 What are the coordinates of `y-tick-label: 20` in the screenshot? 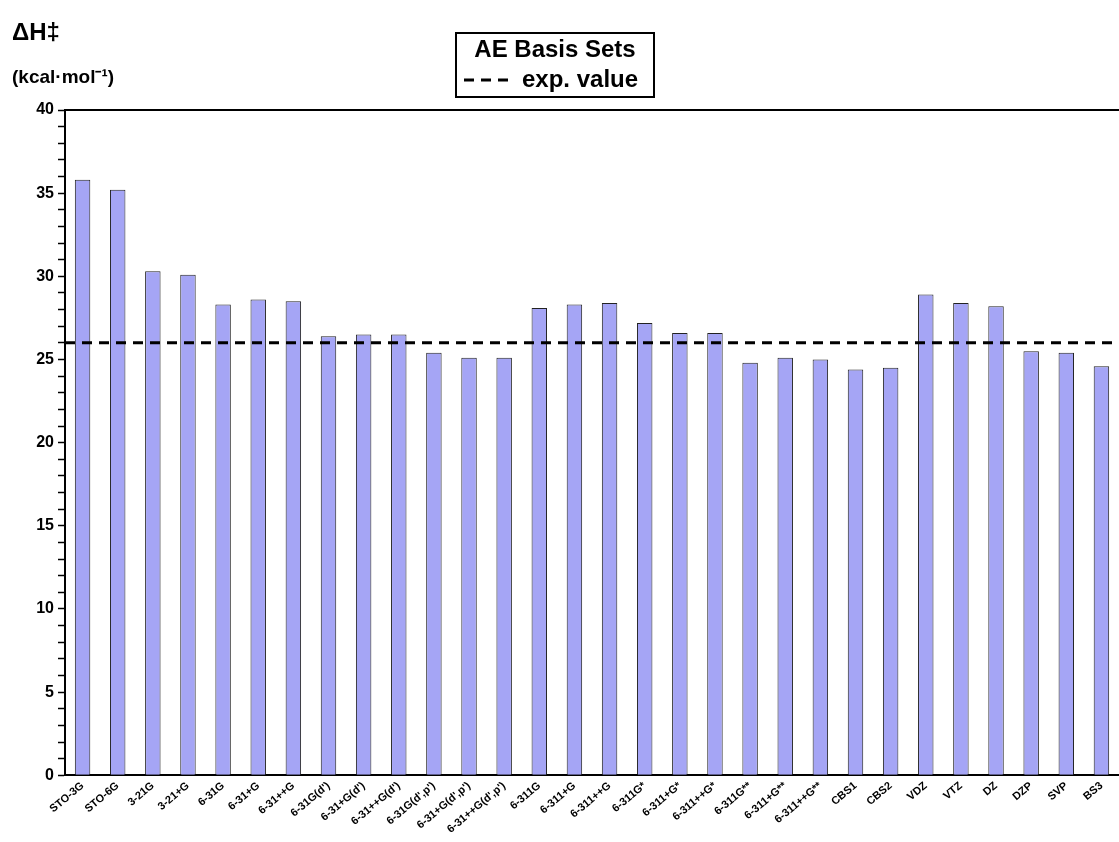 It's located at (45, 442).